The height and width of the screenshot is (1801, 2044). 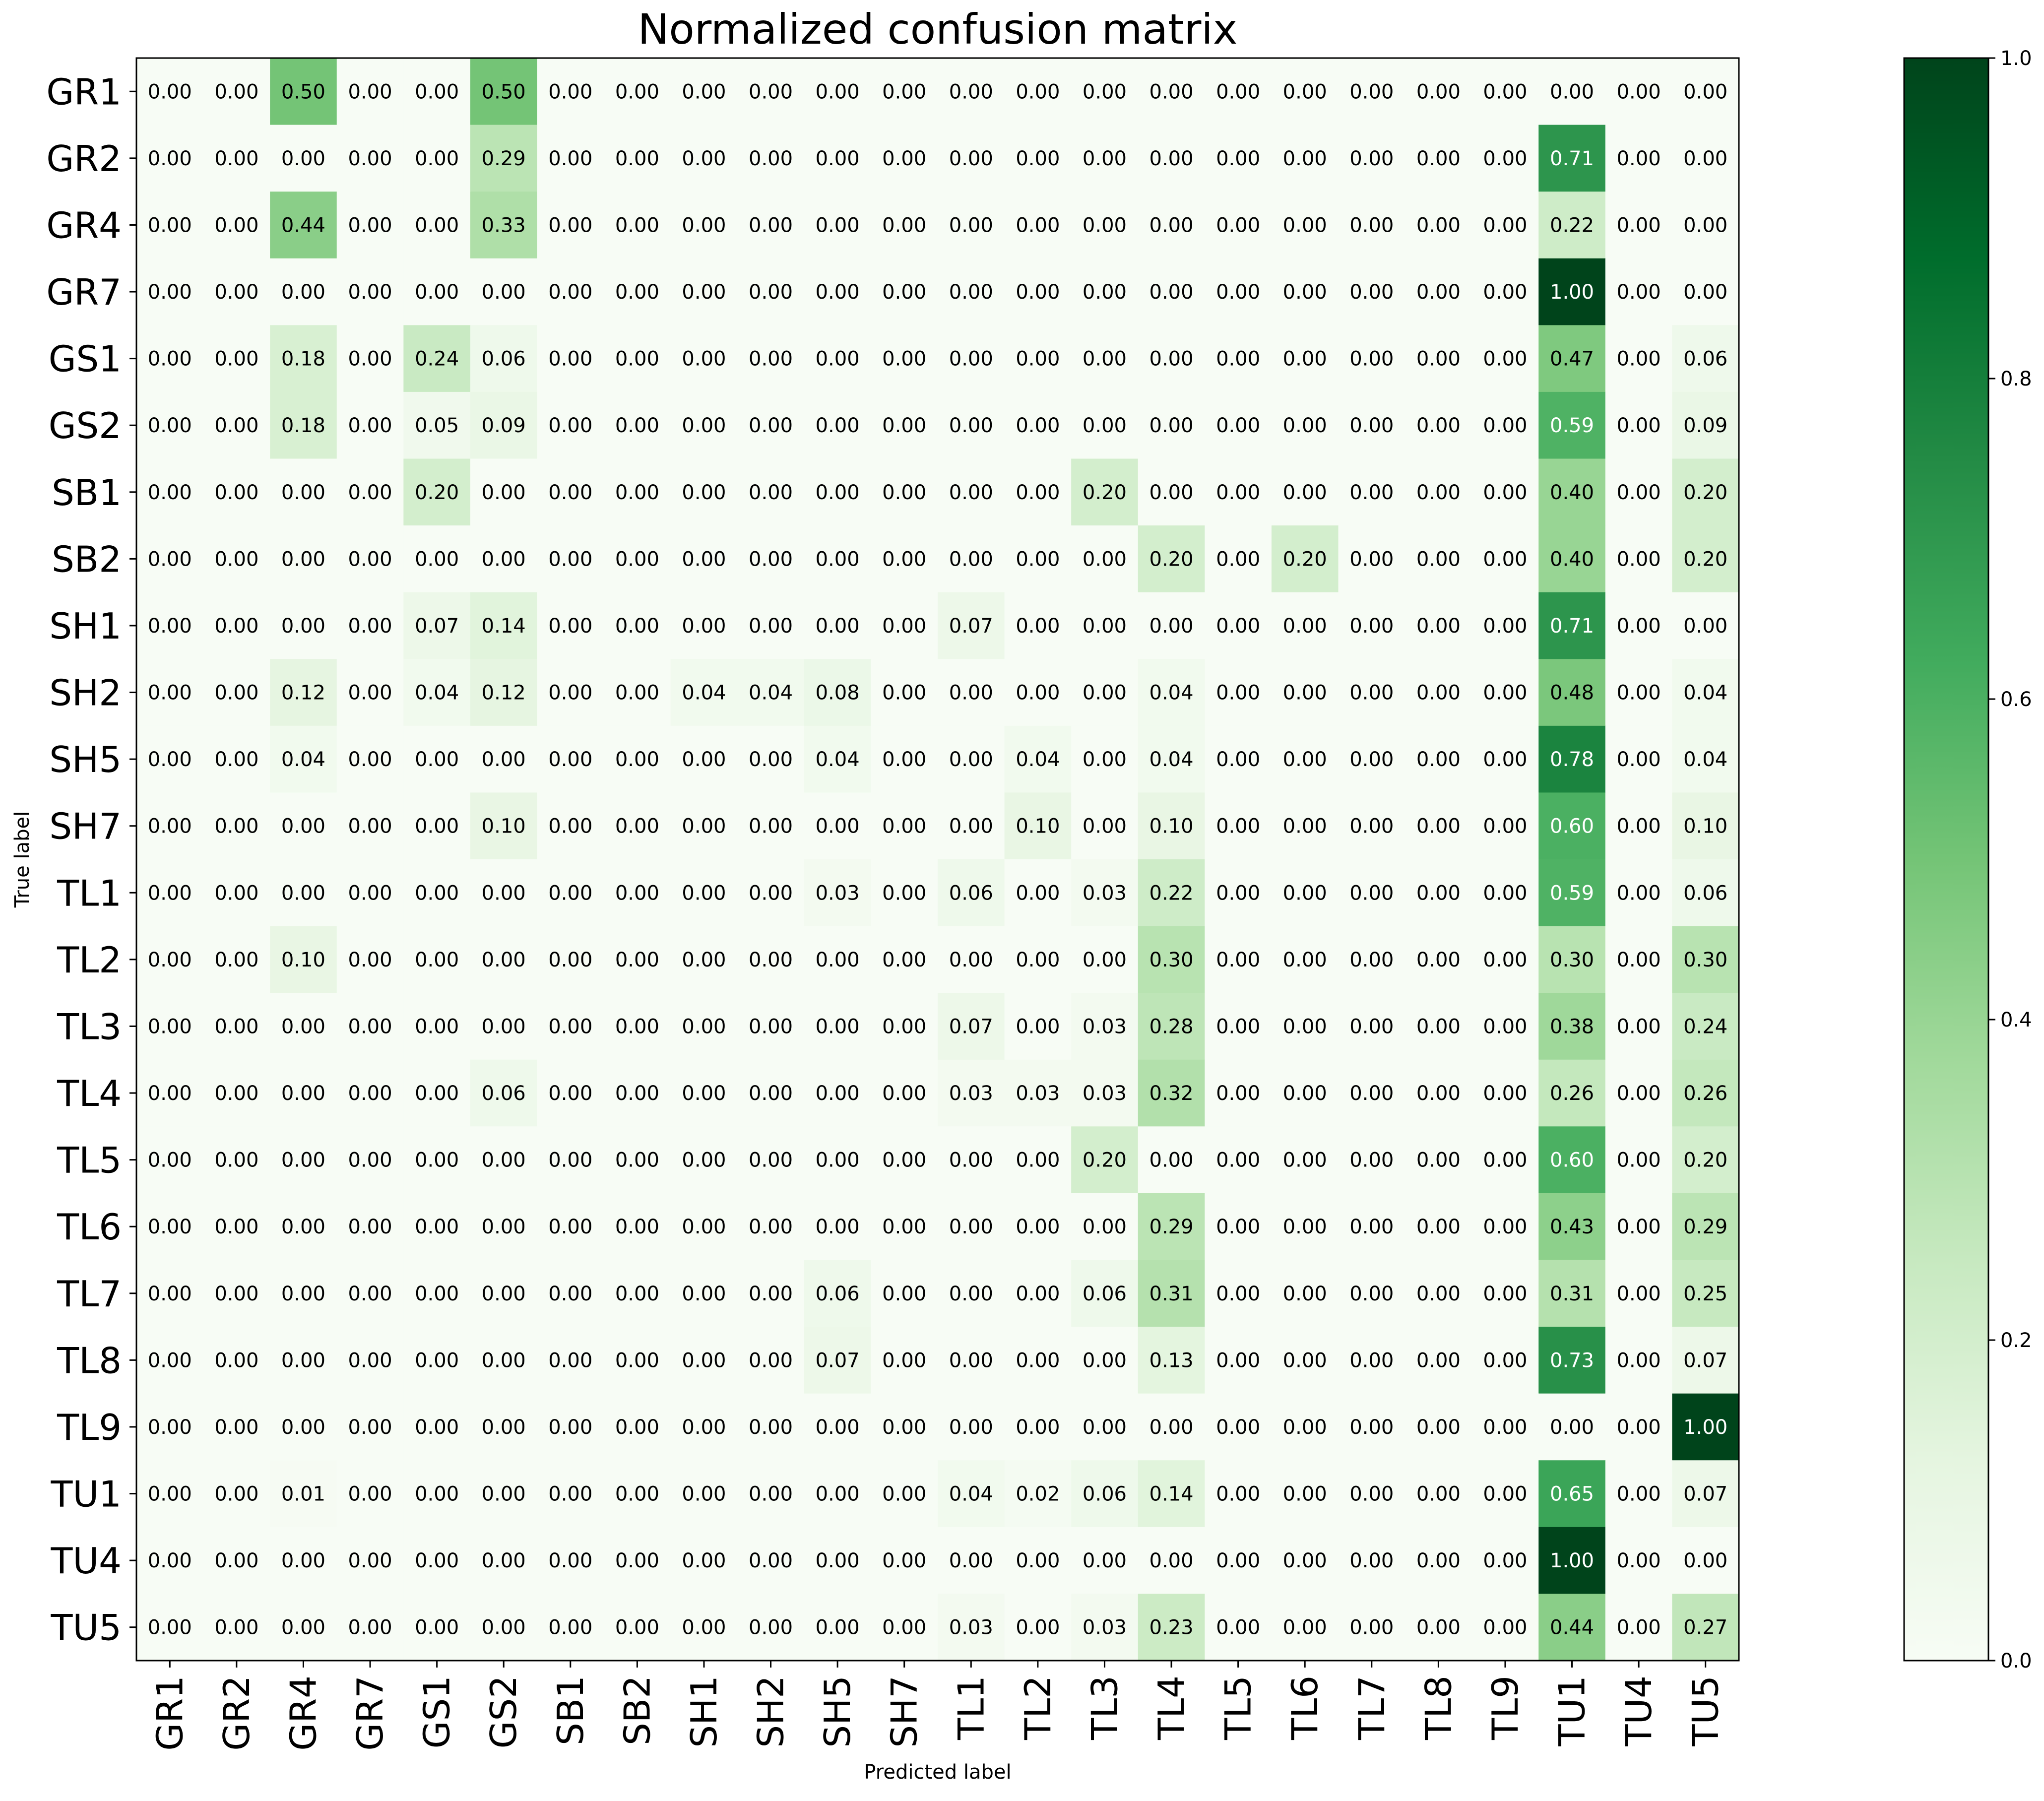 What do you see at coordinates (1705, 1627) in the screenshot?
I see `cell-value-label: 0.27` at bounding box center [1705, 1627].